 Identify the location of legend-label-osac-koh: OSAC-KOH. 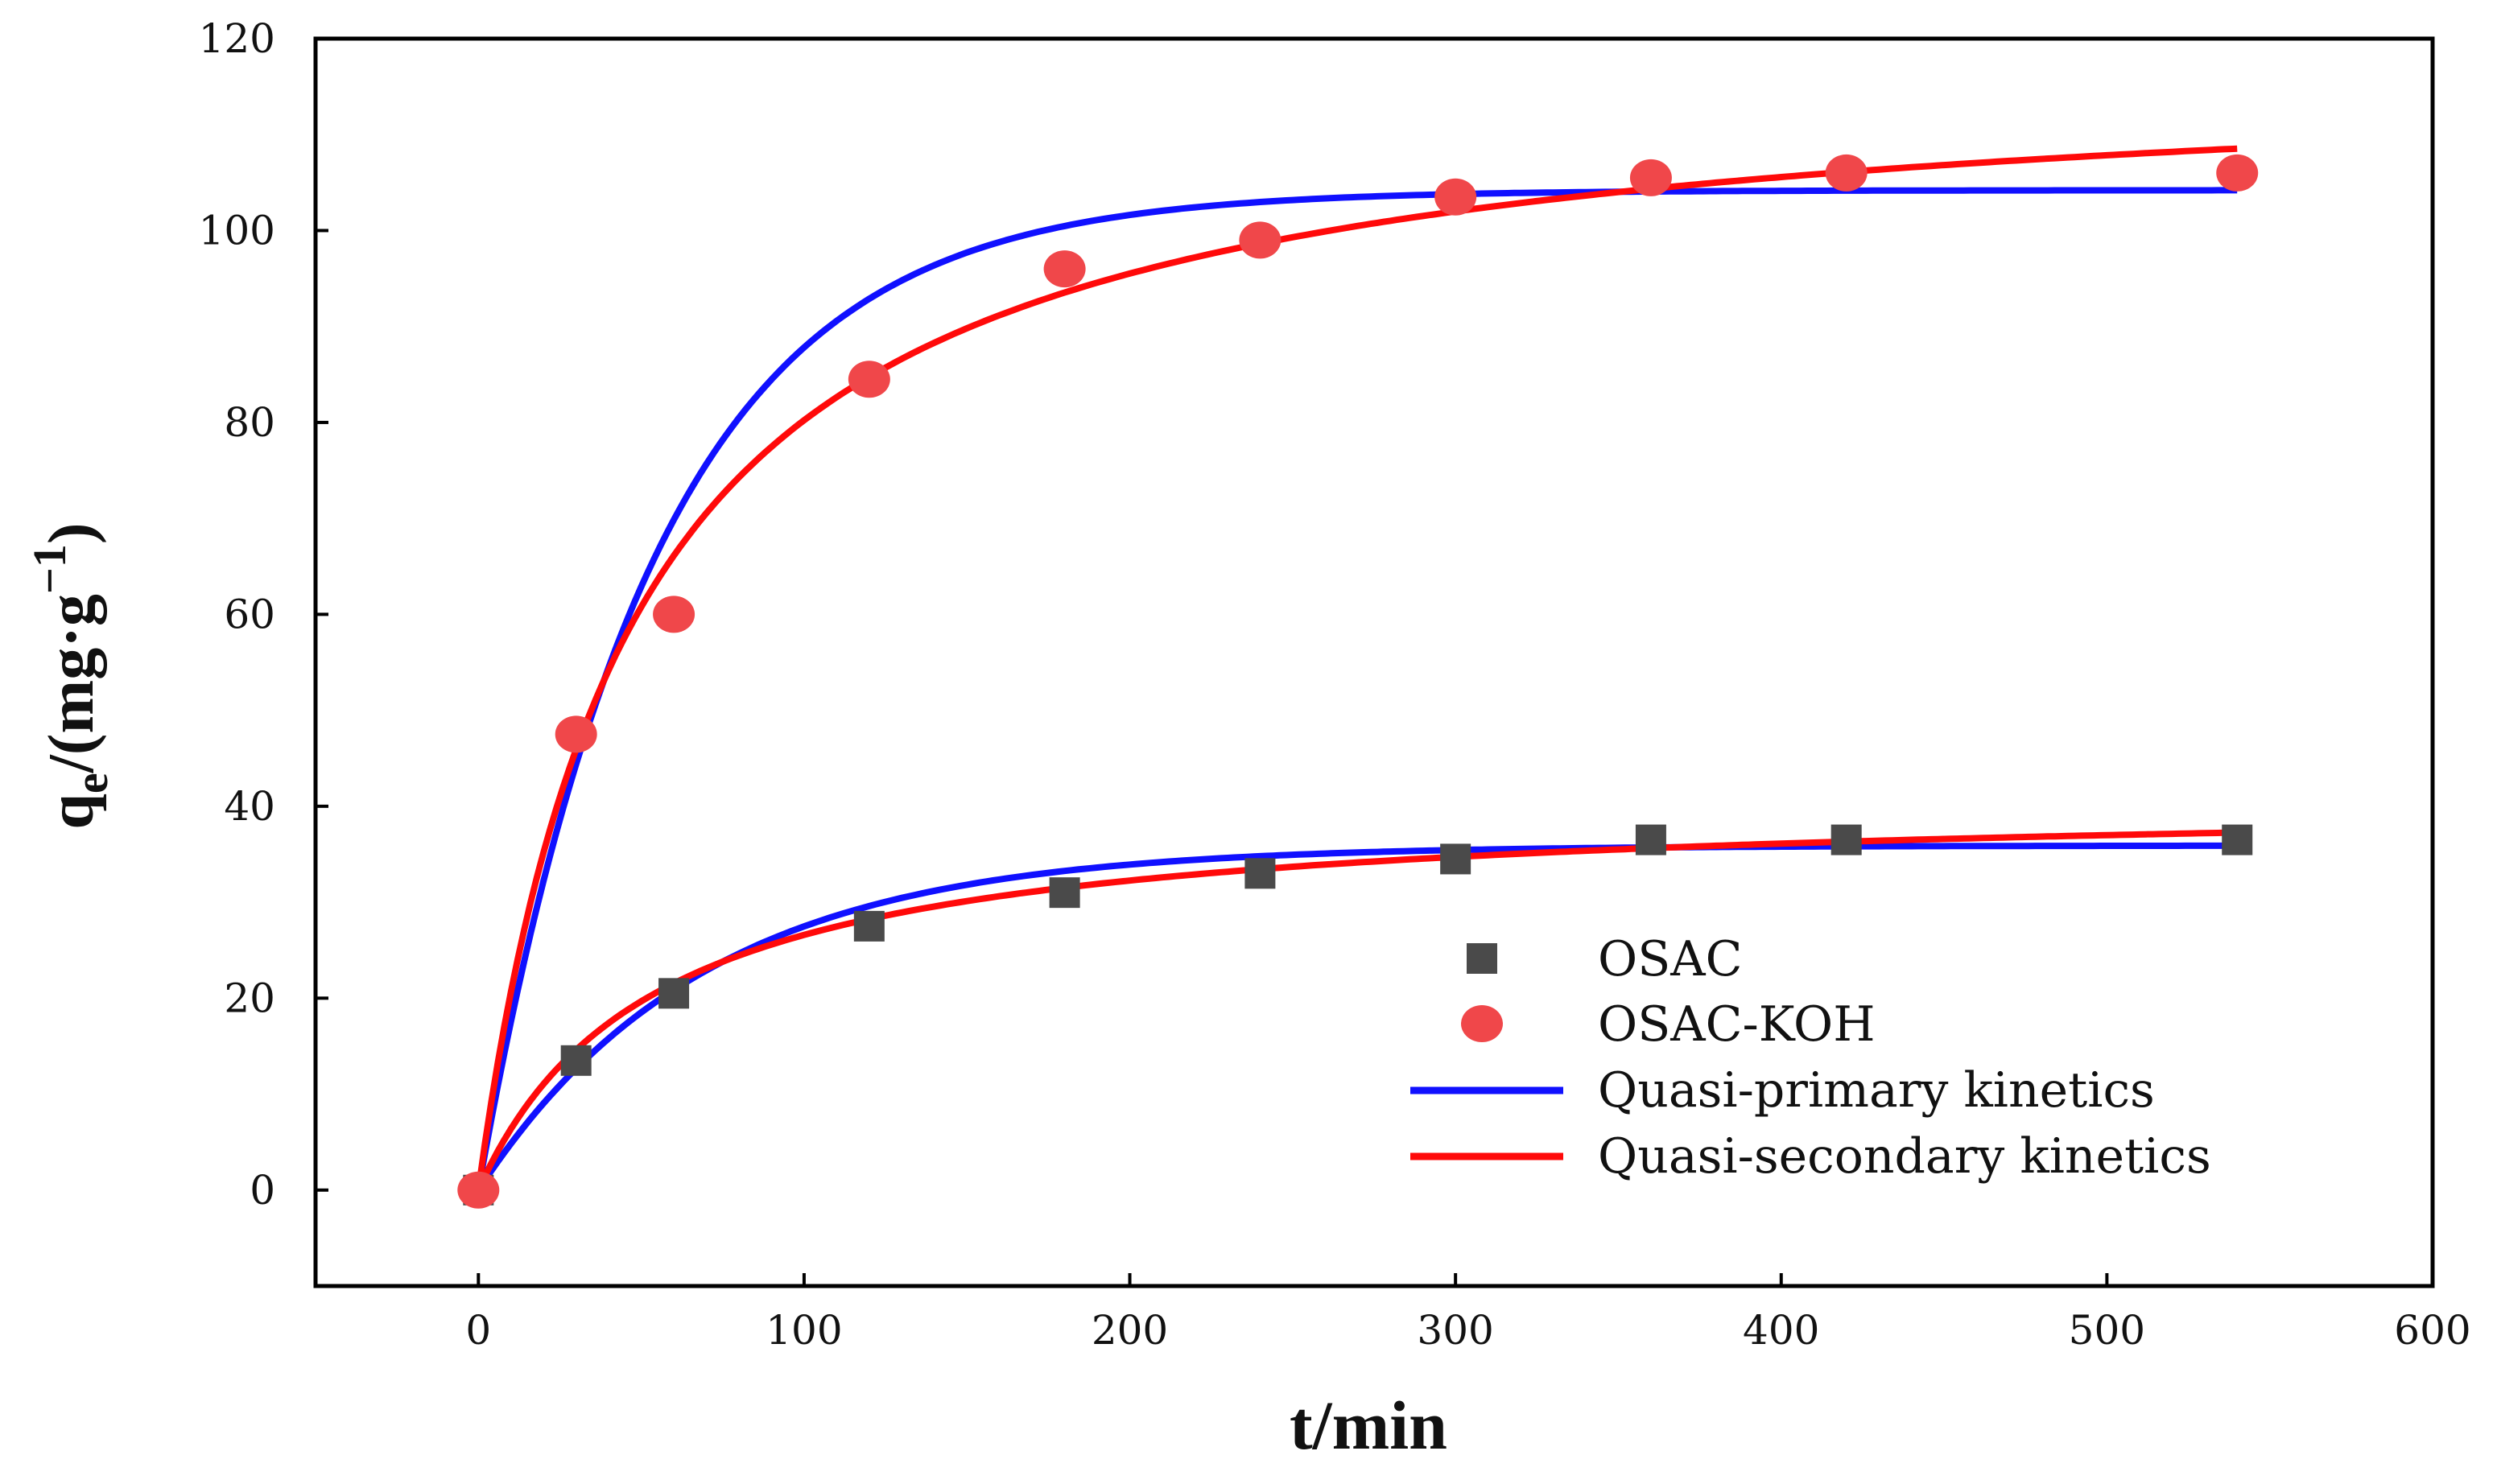
(1737, 1024).